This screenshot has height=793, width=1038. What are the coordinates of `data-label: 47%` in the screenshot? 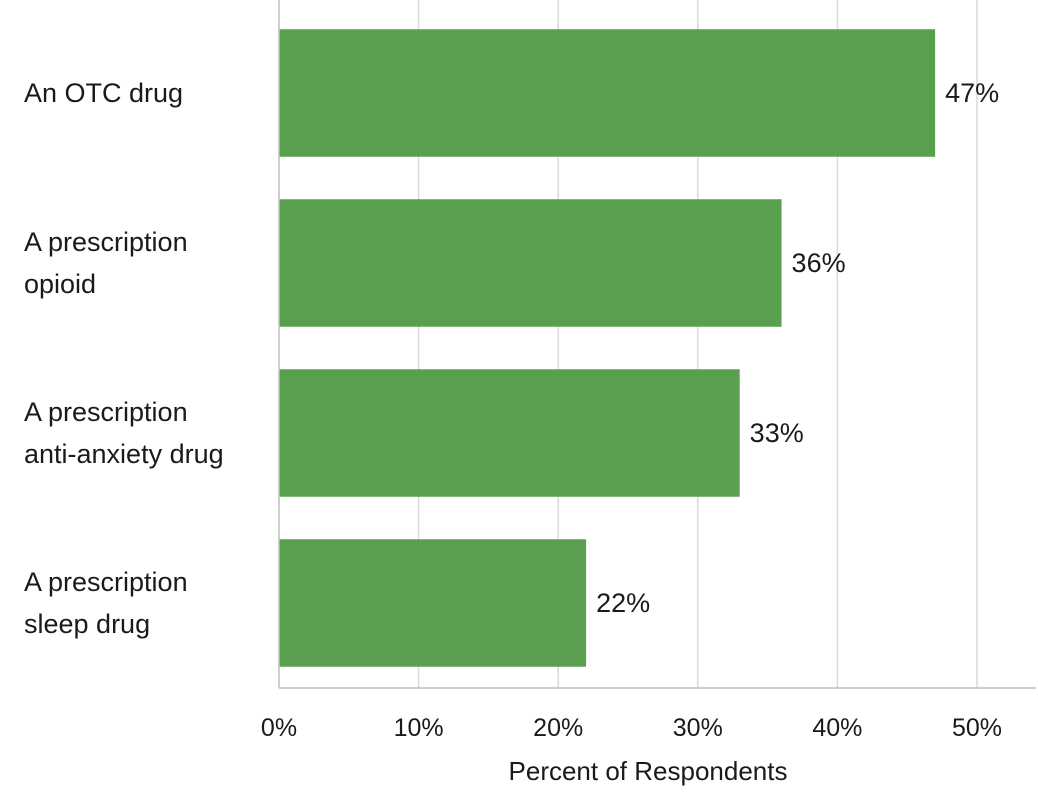 It's located at (972, 93).